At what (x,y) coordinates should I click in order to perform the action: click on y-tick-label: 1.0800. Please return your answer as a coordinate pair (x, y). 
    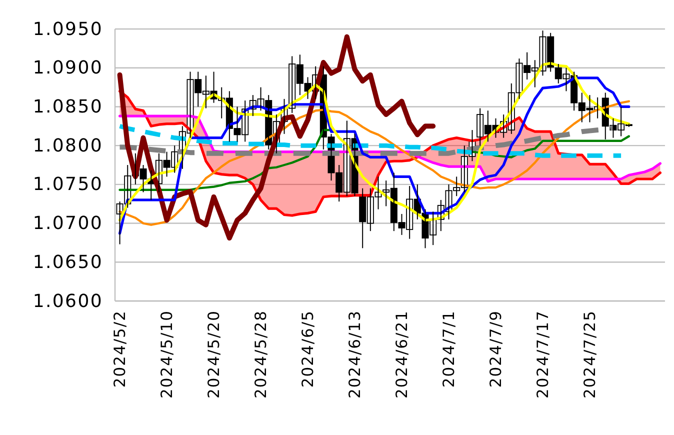
    Looking at the image, I should click on (67, 145).